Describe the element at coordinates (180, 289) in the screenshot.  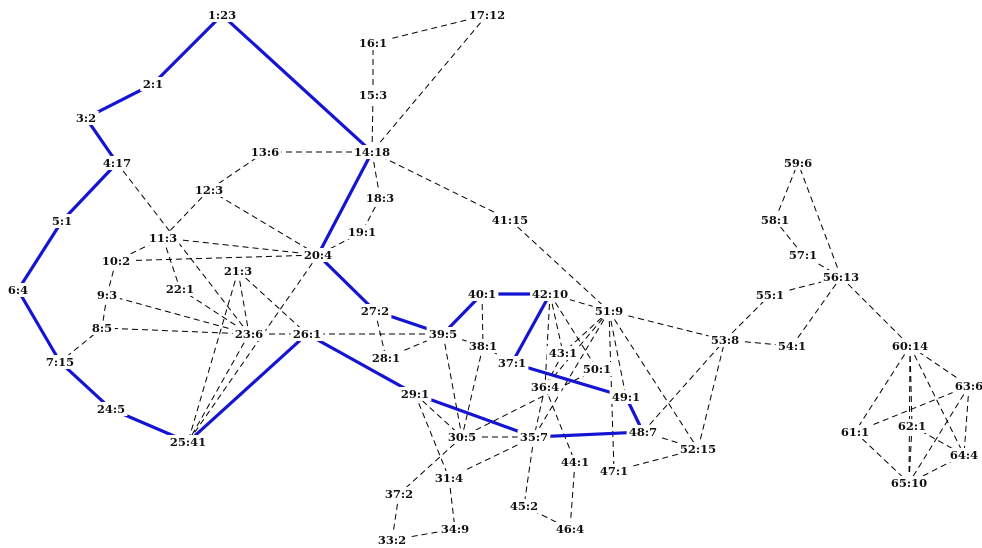
I see `node-n22: 22:1` at that location.